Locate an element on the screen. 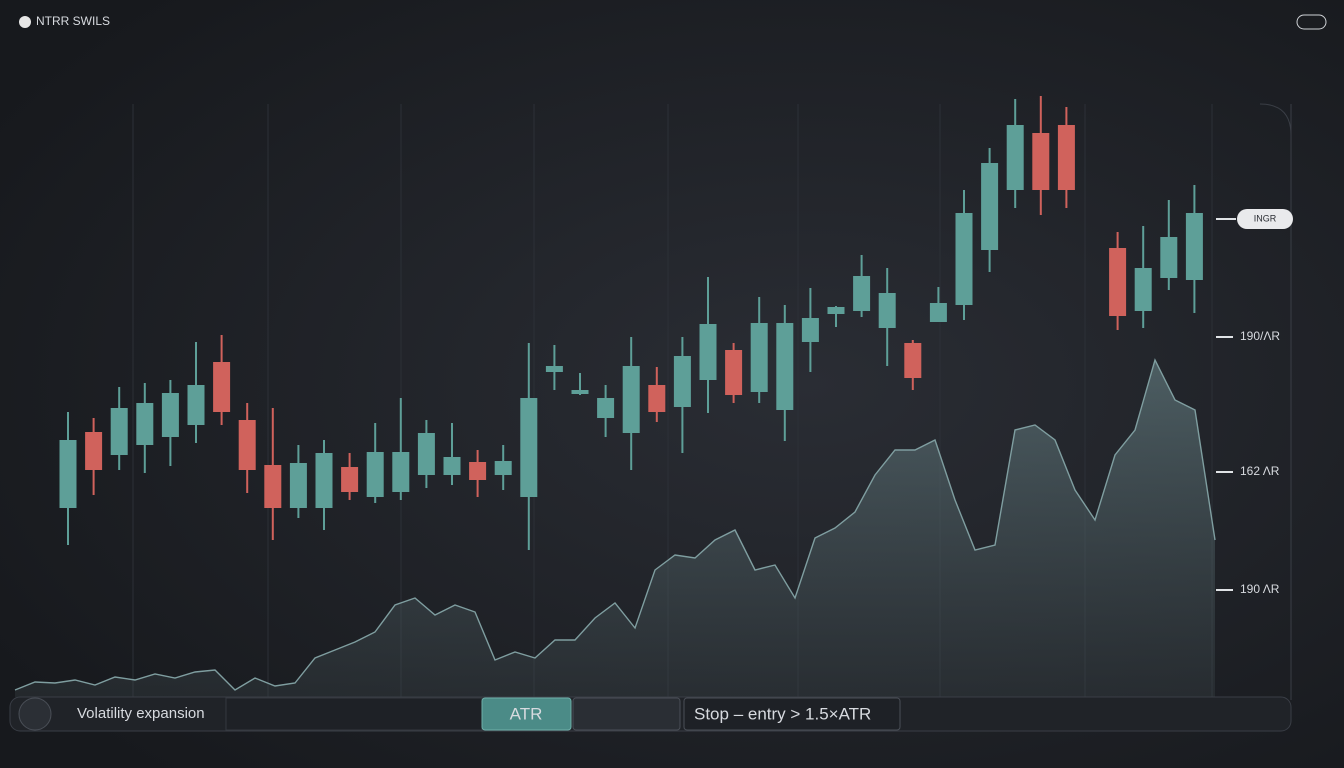  atr-input is located at coordinates (626, 714).